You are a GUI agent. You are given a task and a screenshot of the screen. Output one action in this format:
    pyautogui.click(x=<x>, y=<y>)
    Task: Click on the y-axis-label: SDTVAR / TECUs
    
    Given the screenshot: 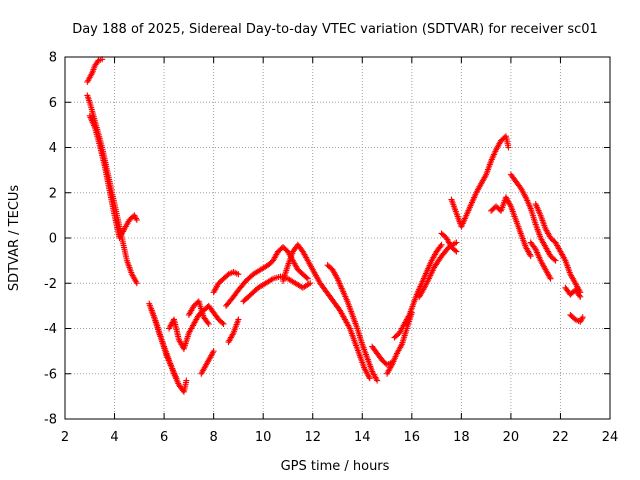 What is the action you would take?
    pyautogui.click(x=14, y=238)
    